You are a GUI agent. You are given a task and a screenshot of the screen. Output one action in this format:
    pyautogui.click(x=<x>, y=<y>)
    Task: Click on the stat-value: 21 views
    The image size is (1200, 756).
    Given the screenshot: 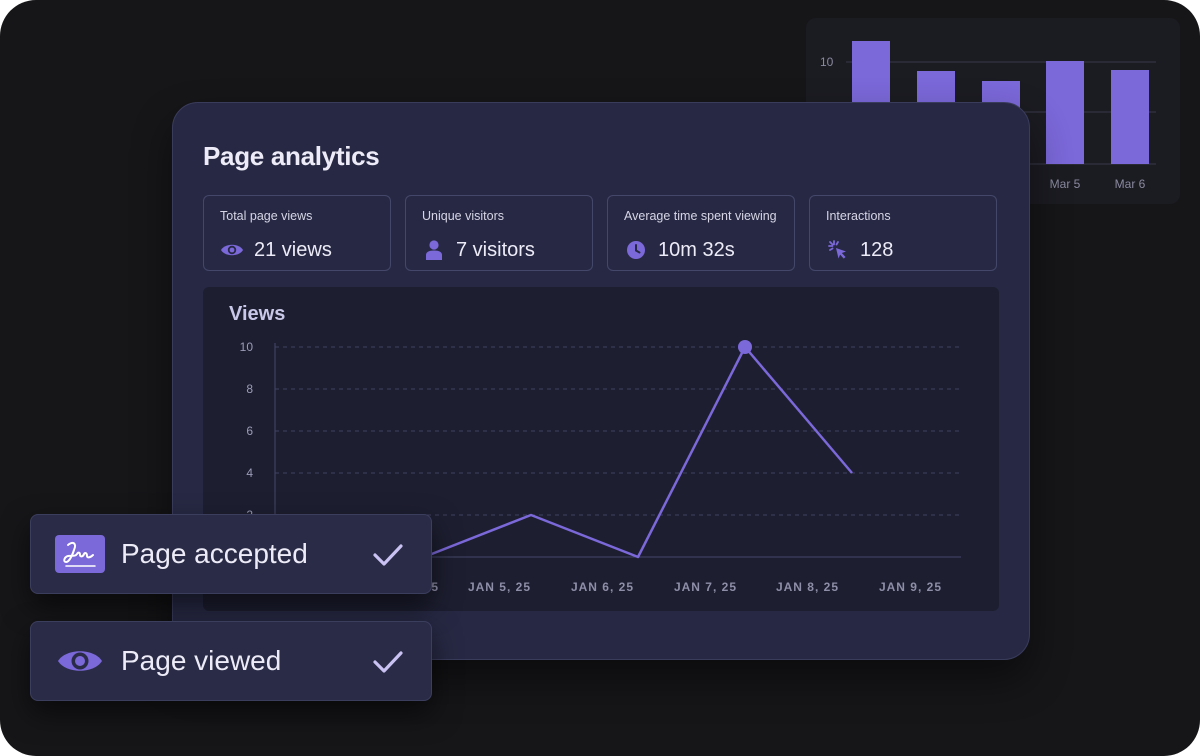 What is the action you would take?
    pyautogui.click(x=293, y=249)
    